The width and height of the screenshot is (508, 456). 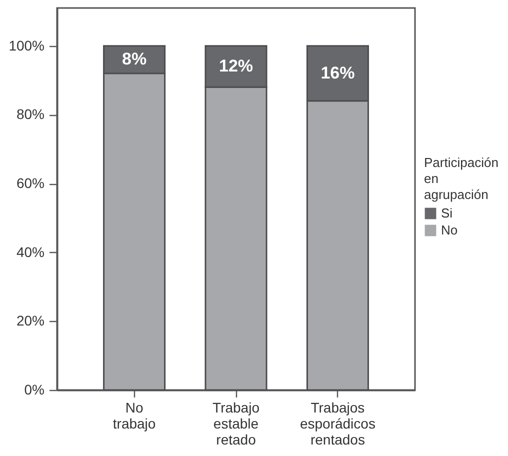 I want to click on legend-label: Si, so click(x=447, y=212).